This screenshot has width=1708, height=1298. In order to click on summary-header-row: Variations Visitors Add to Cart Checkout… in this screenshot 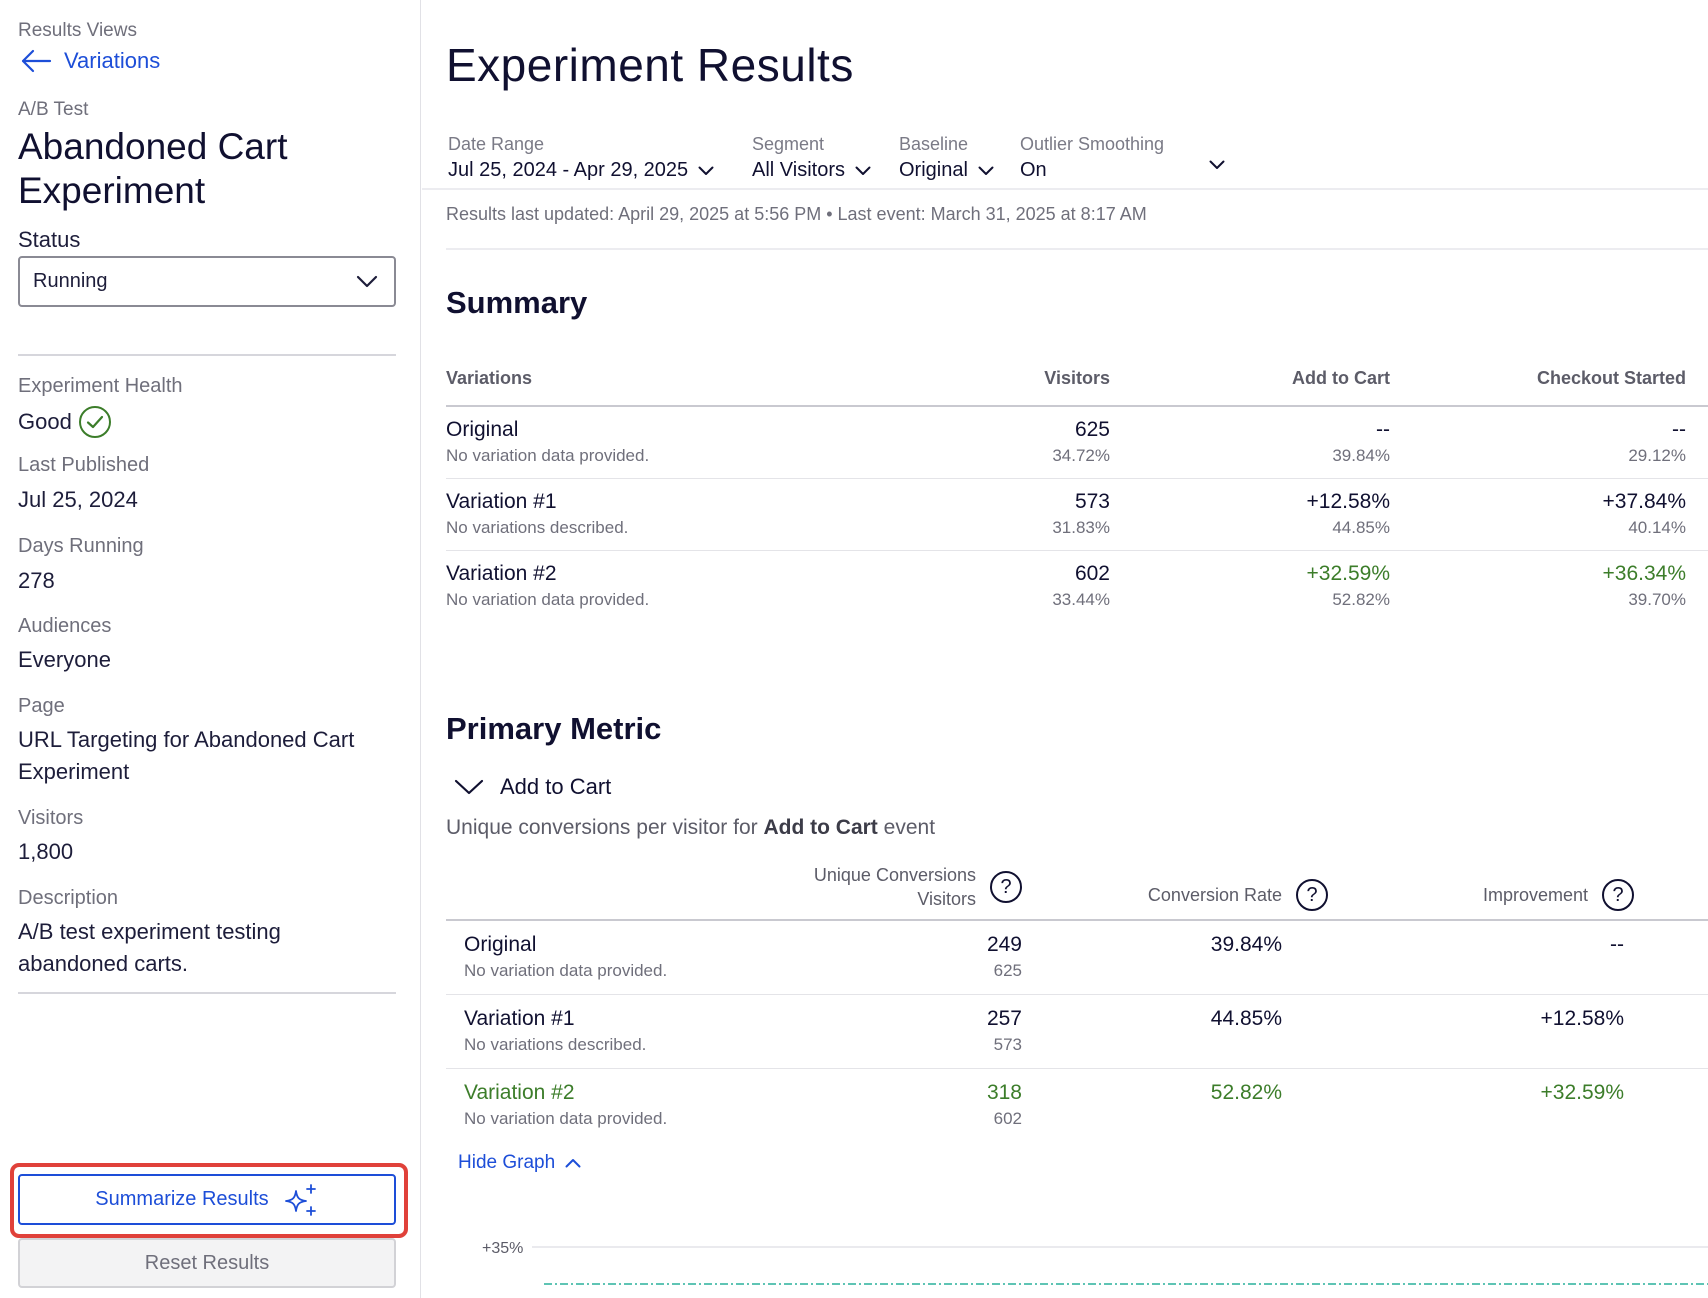, I will do `click(1077, 379)`.